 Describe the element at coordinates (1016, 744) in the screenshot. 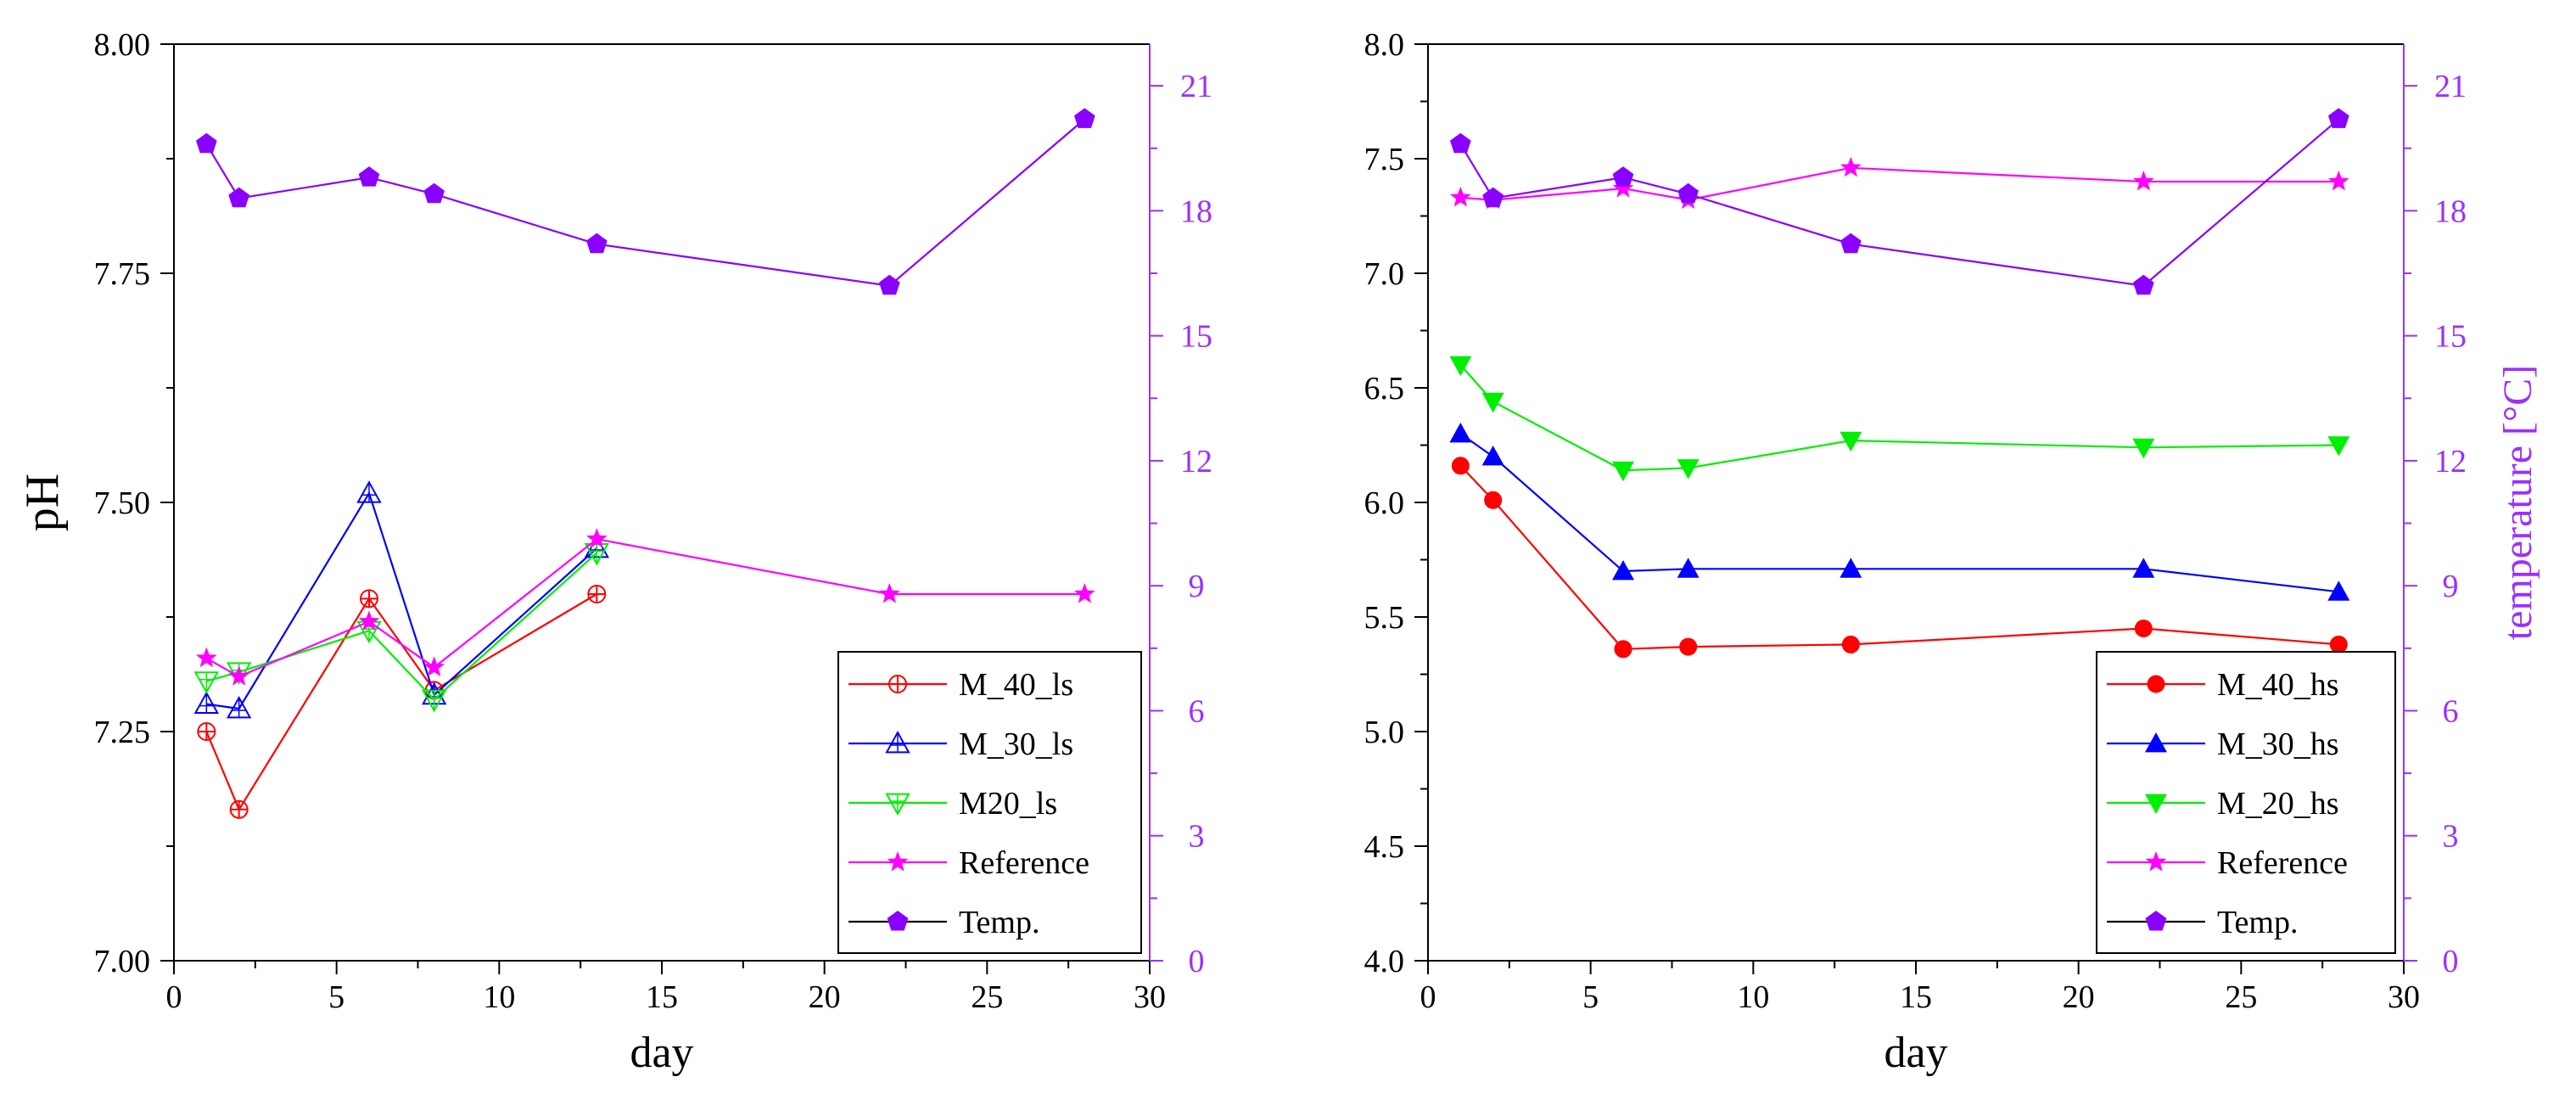

I see `legend-label: M_30_ls` at that location.